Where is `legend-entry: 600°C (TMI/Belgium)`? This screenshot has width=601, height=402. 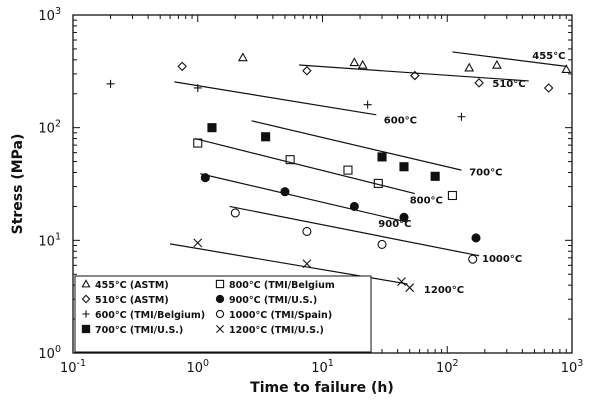
legend-entry: 600°C (TMI/Belgium) is located at coordinates (150, 315).